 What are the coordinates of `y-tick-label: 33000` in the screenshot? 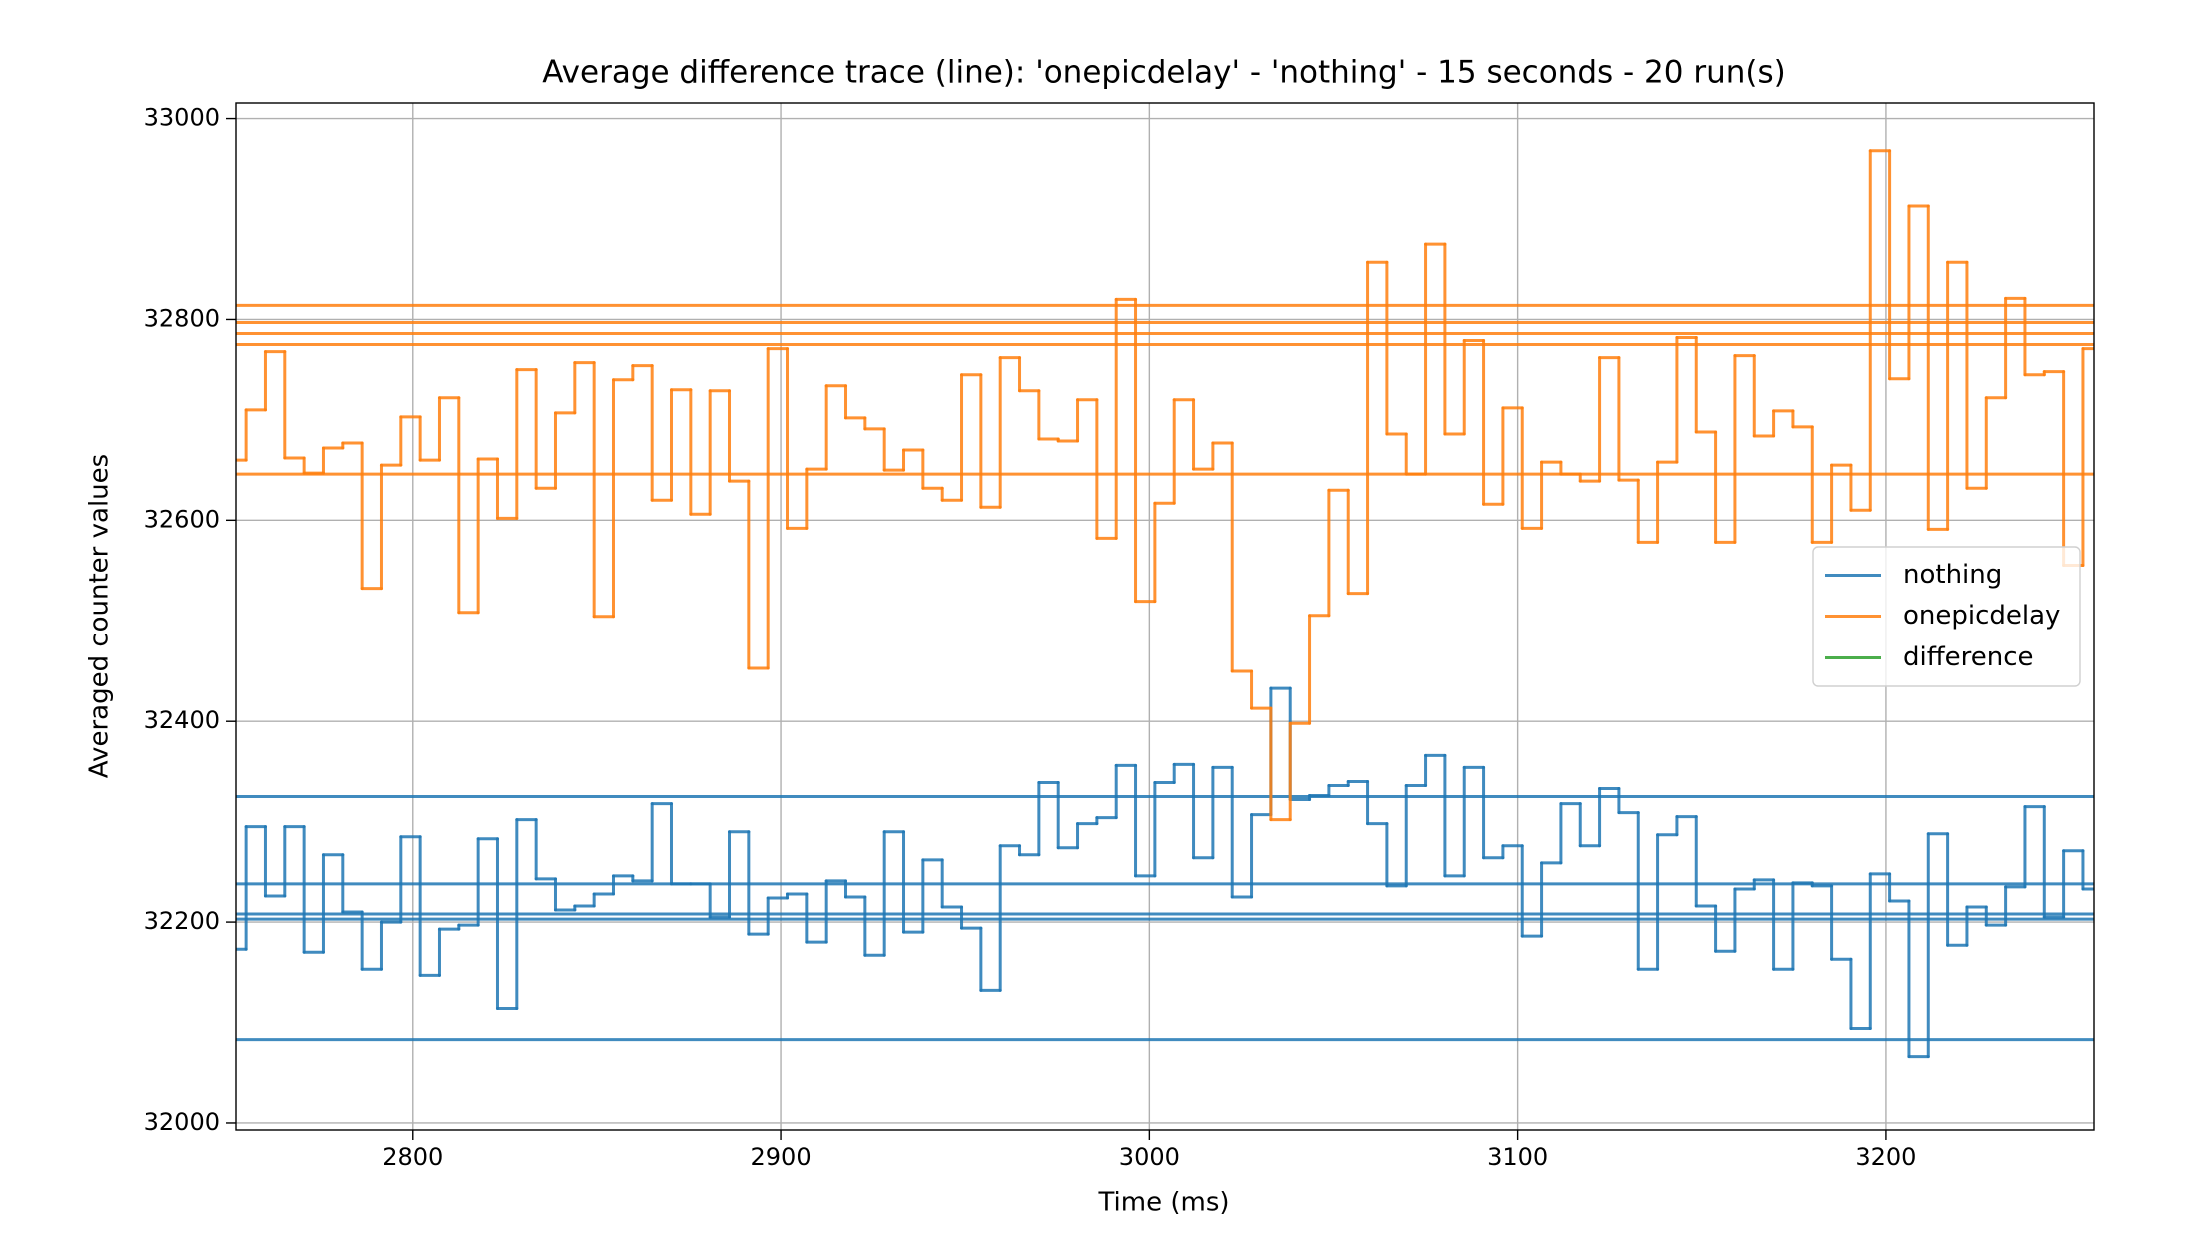 It's located at (182, 118).